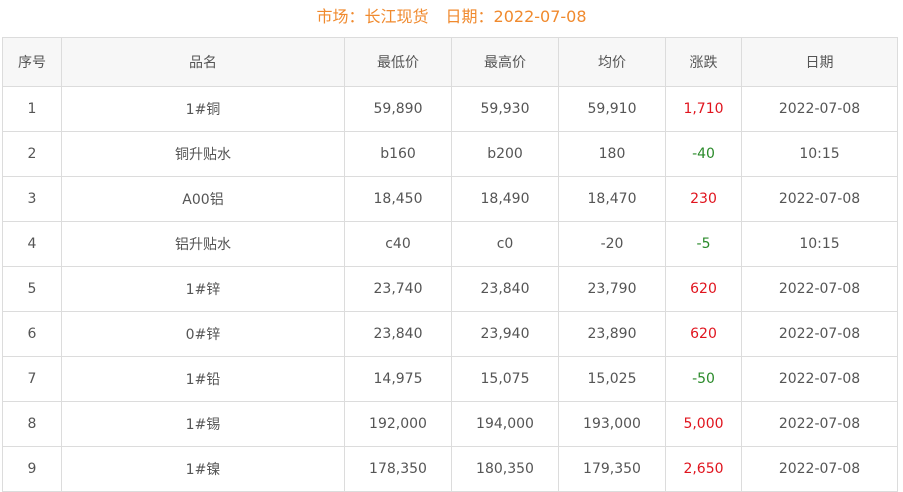 Image resolution: width=903 pixels, height=492 pixels. I want to click on table-cell: 8, so click(32, 424).